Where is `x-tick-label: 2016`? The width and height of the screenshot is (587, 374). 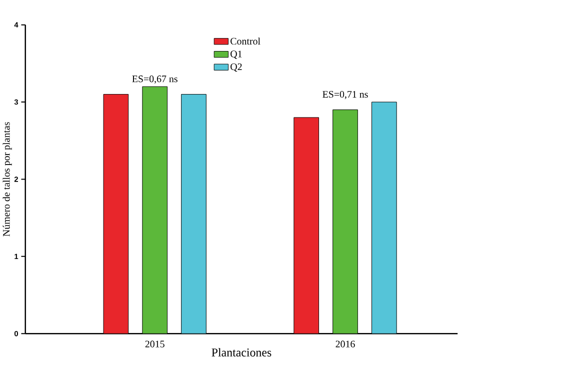 x-tick-label: 2016 is located at coordinates (345, 344).